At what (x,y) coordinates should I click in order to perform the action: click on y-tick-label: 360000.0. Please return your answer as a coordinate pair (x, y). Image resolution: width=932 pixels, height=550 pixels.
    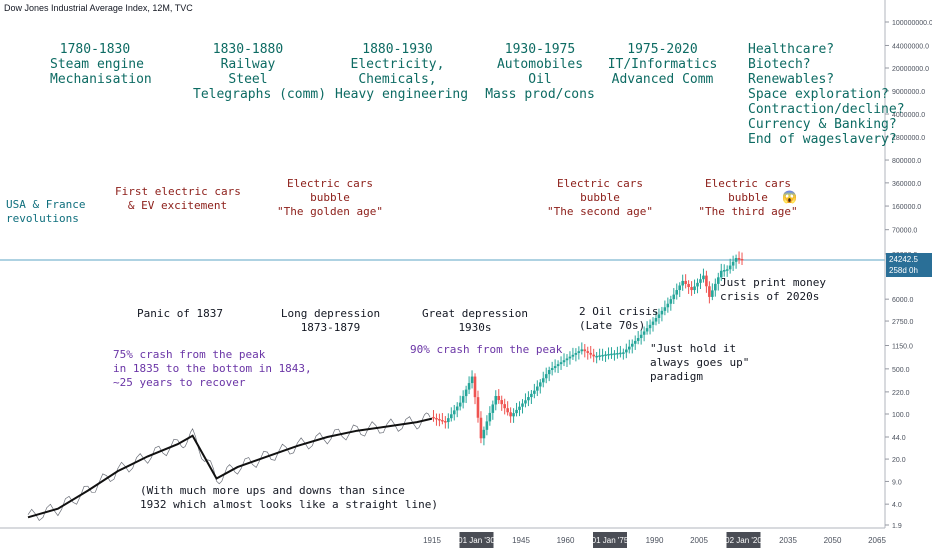
    Looking at the image, I should click on (906, 184).